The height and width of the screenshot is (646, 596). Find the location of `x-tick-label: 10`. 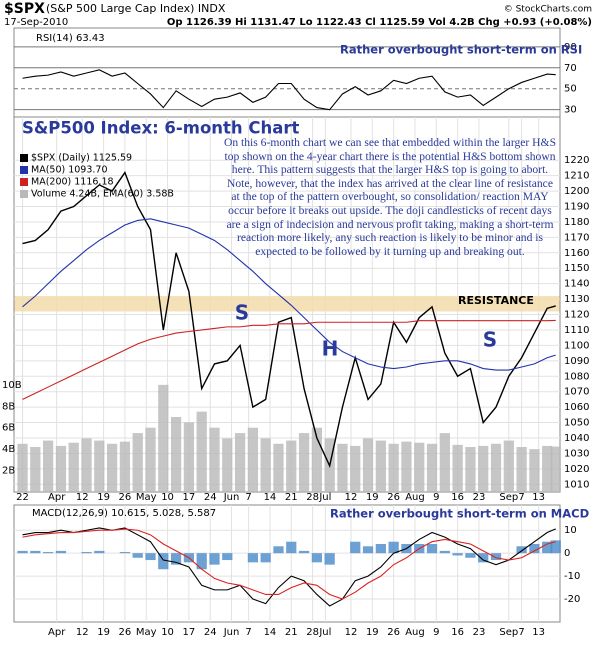

x-tick-label: 10 is located at coordinates (167, 632).